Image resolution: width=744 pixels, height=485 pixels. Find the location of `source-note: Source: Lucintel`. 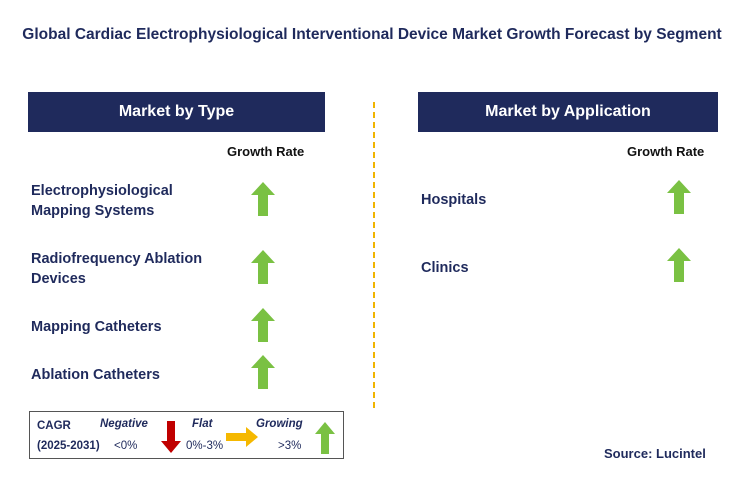

source-note: Source: Lucintel is located at coordinates (655, 453).